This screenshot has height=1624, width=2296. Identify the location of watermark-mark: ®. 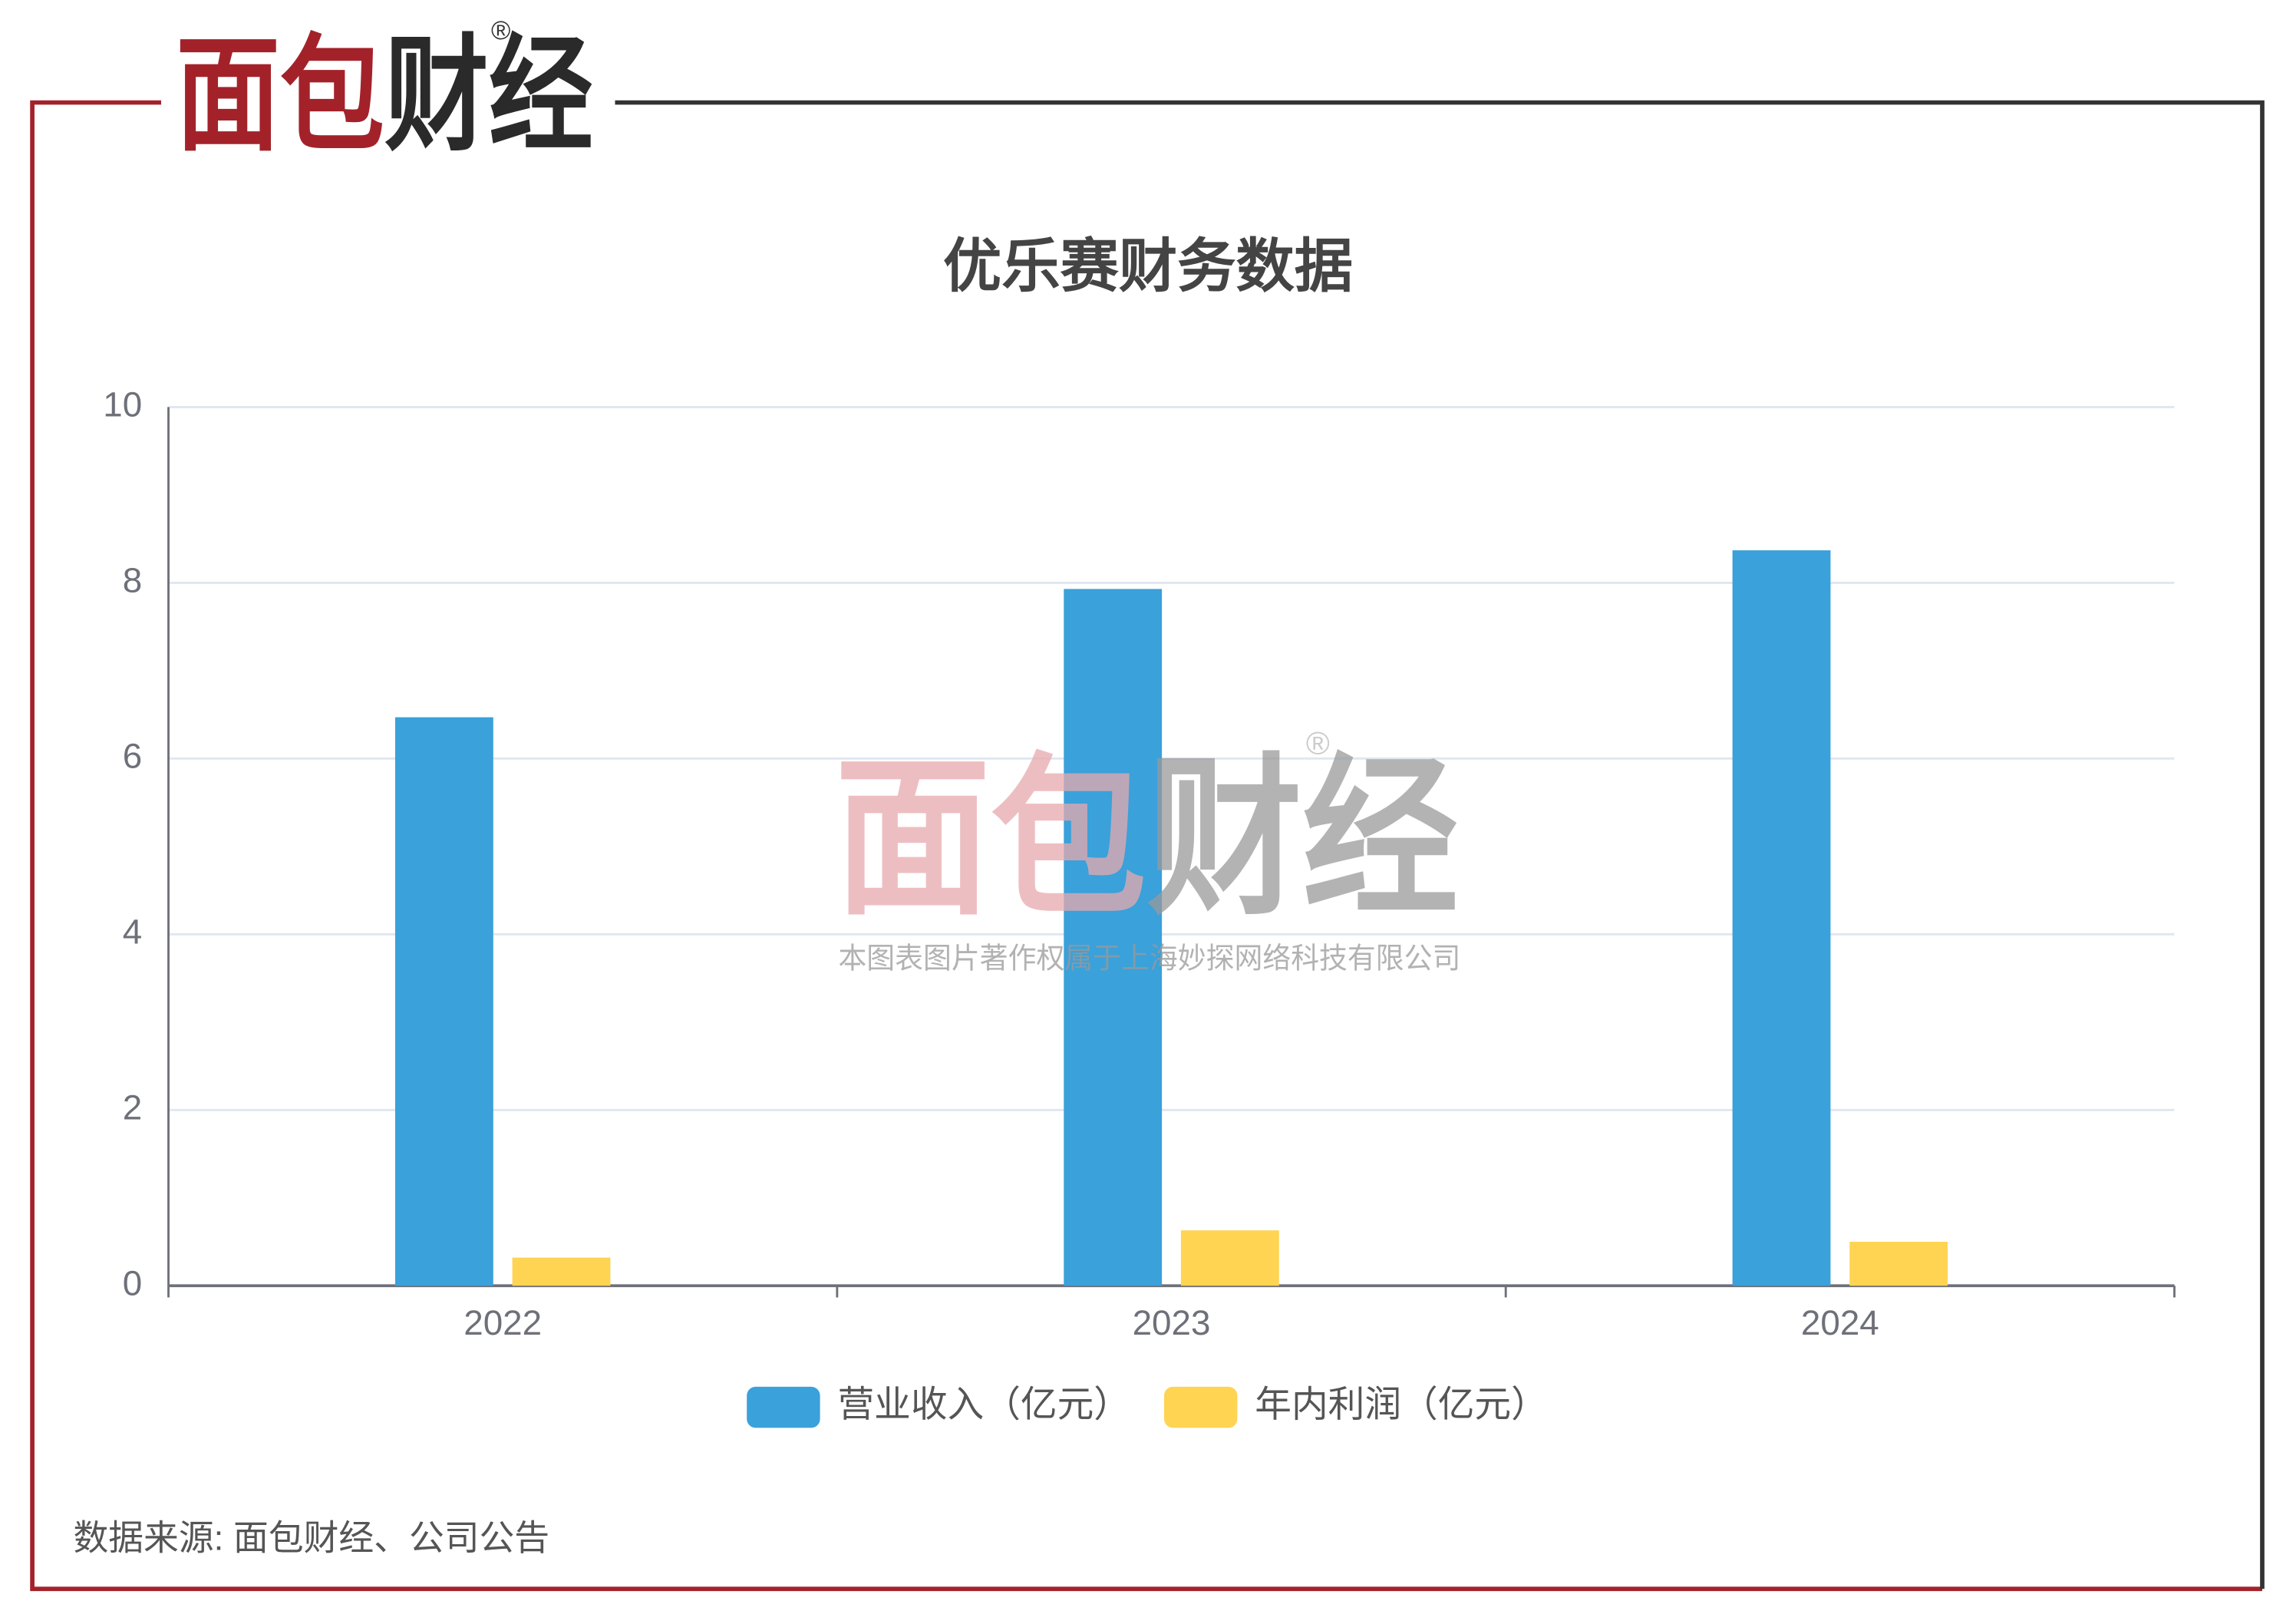
(1318, 743).